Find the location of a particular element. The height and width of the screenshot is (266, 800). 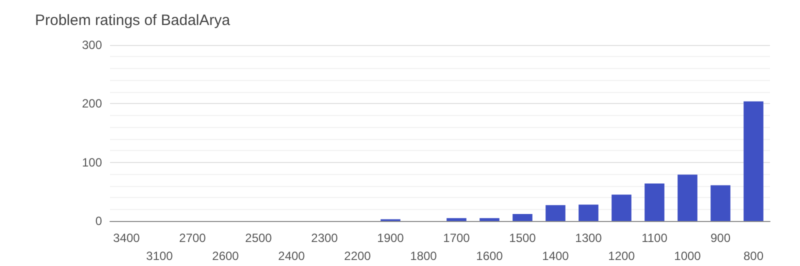

x-tick-label: 3100 is located at coordinates (160, 256).